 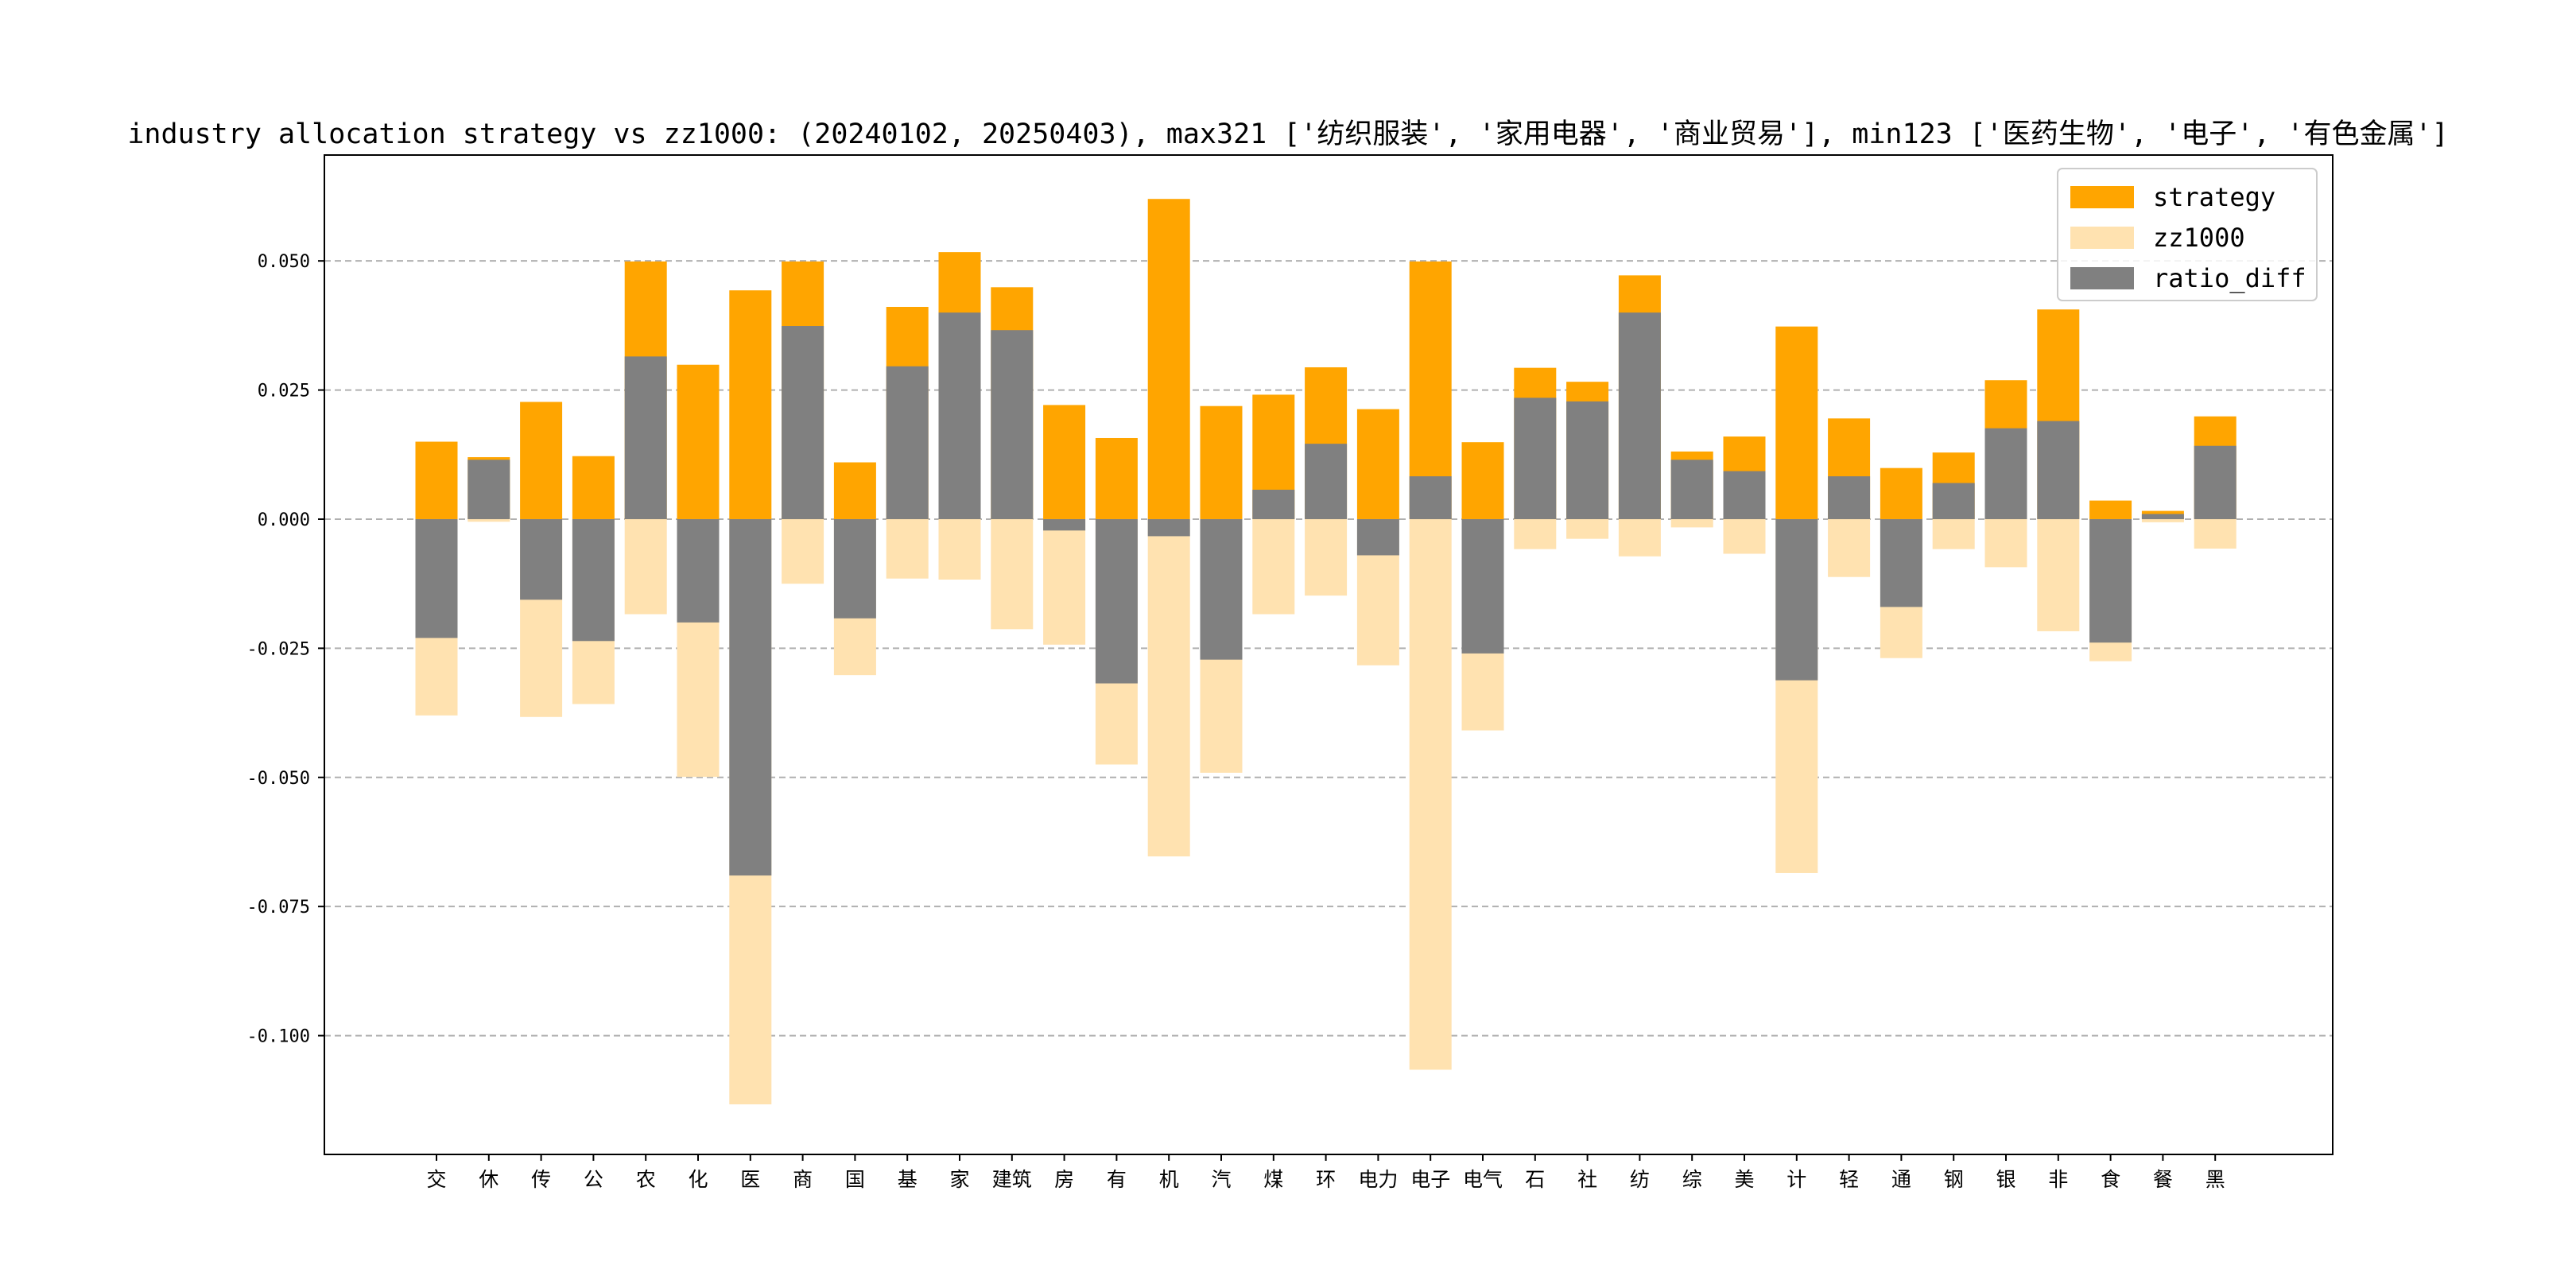 I want to click on x-tick-label: 家, so click(x=959, y=1179).